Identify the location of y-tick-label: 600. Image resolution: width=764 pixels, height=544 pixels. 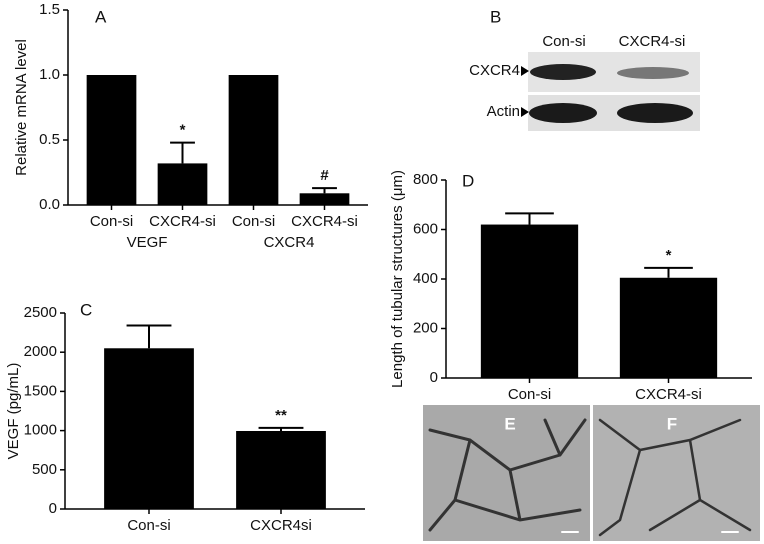
(425, 228).